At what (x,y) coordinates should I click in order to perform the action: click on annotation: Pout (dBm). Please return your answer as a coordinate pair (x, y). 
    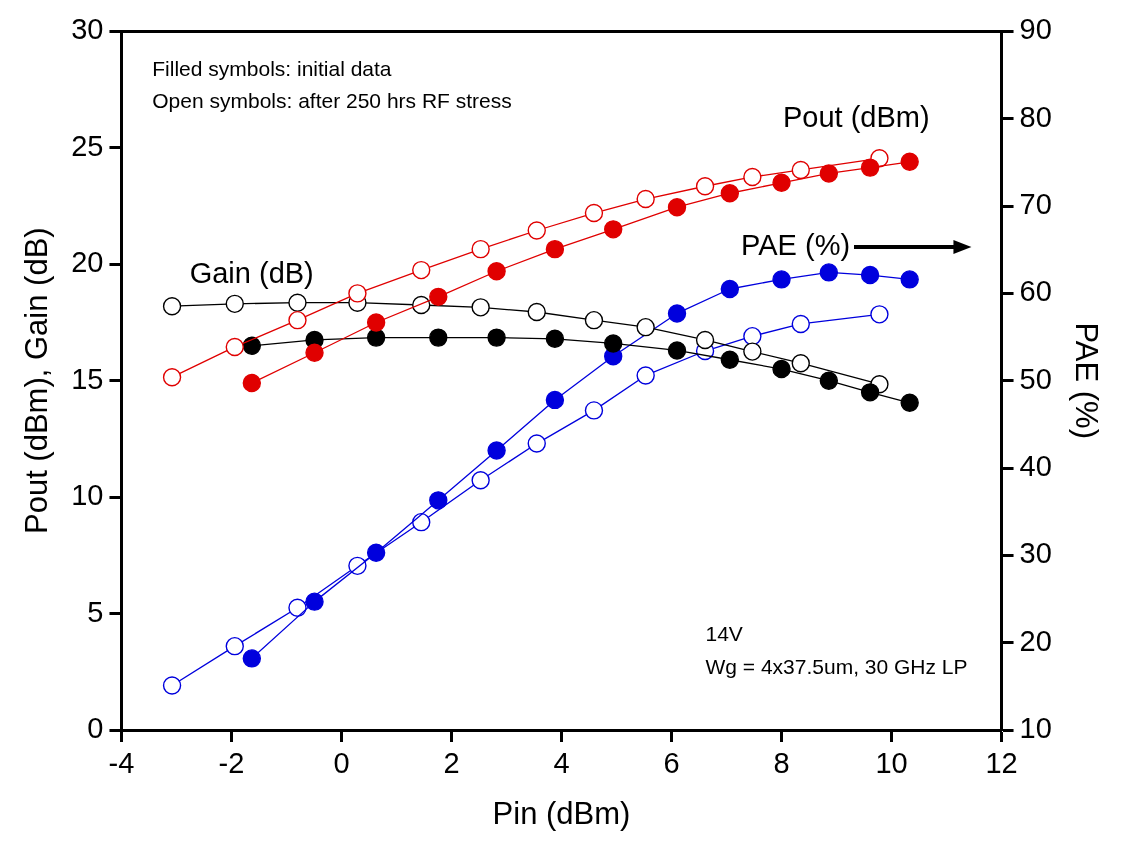
    Looking at the image, I should click on (856, 117).